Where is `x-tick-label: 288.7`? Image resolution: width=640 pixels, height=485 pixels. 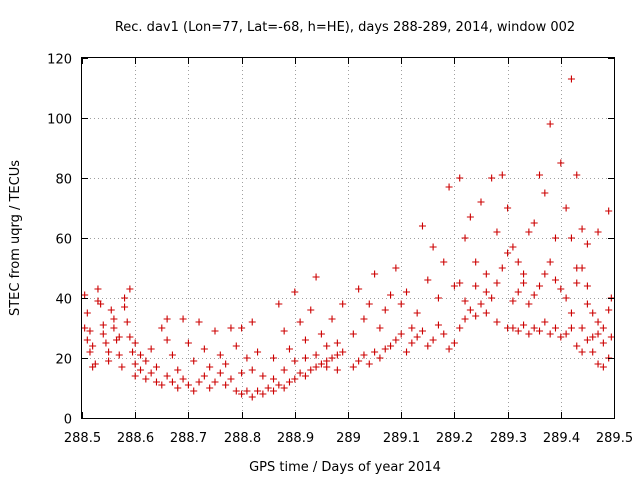
x-tick-label: 288.7 is located at coordinates (188, 438).